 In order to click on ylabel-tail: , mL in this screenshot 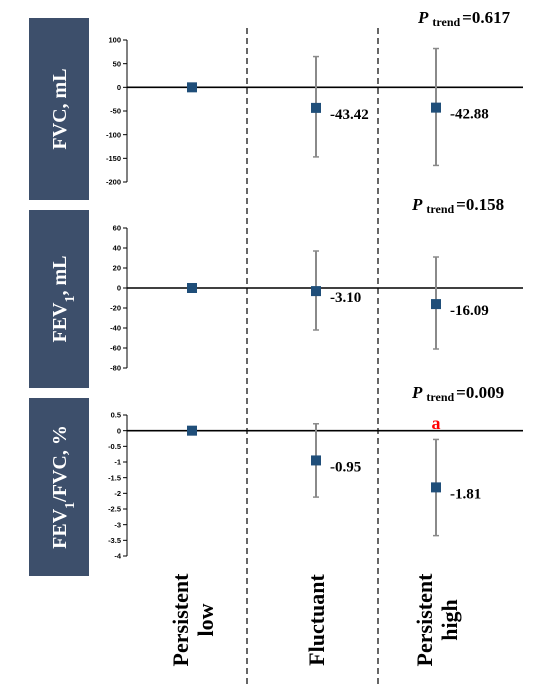, I will do `click(60, 276)`.